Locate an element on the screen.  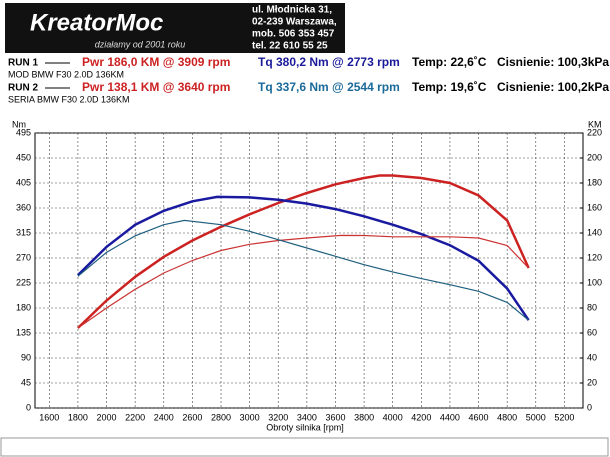
run-name: RUN 2 is located at coordinates (23, 88).